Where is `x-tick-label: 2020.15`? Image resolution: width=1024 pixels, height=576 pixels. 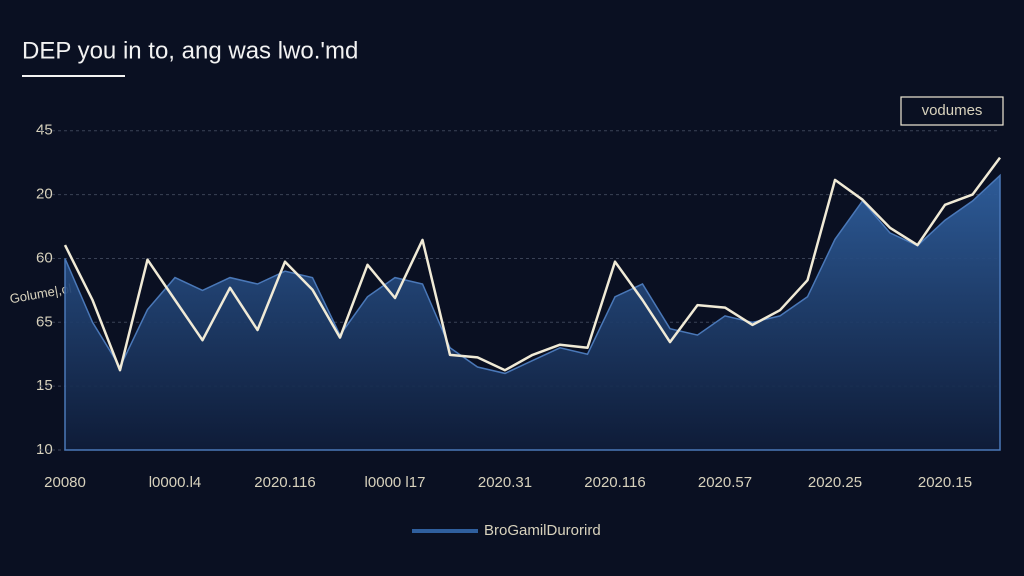 x-tick-label: 2020.15 is located at coordinates (945, 482).